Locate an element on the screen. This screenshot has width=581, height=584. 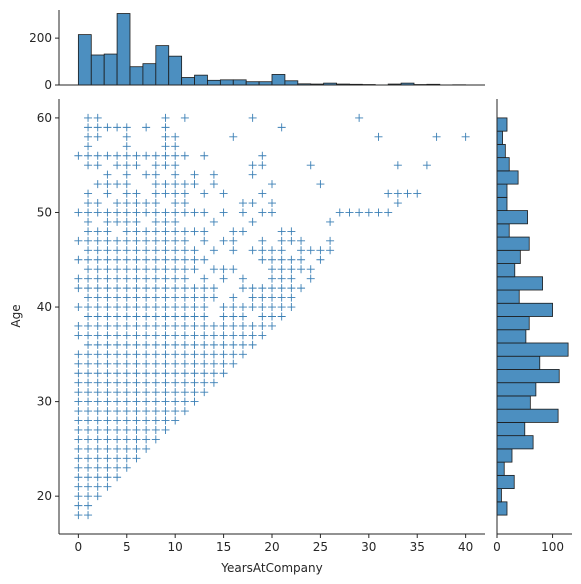
x-axis-label: YearsAtCompany is located at coordinates (271, 568).